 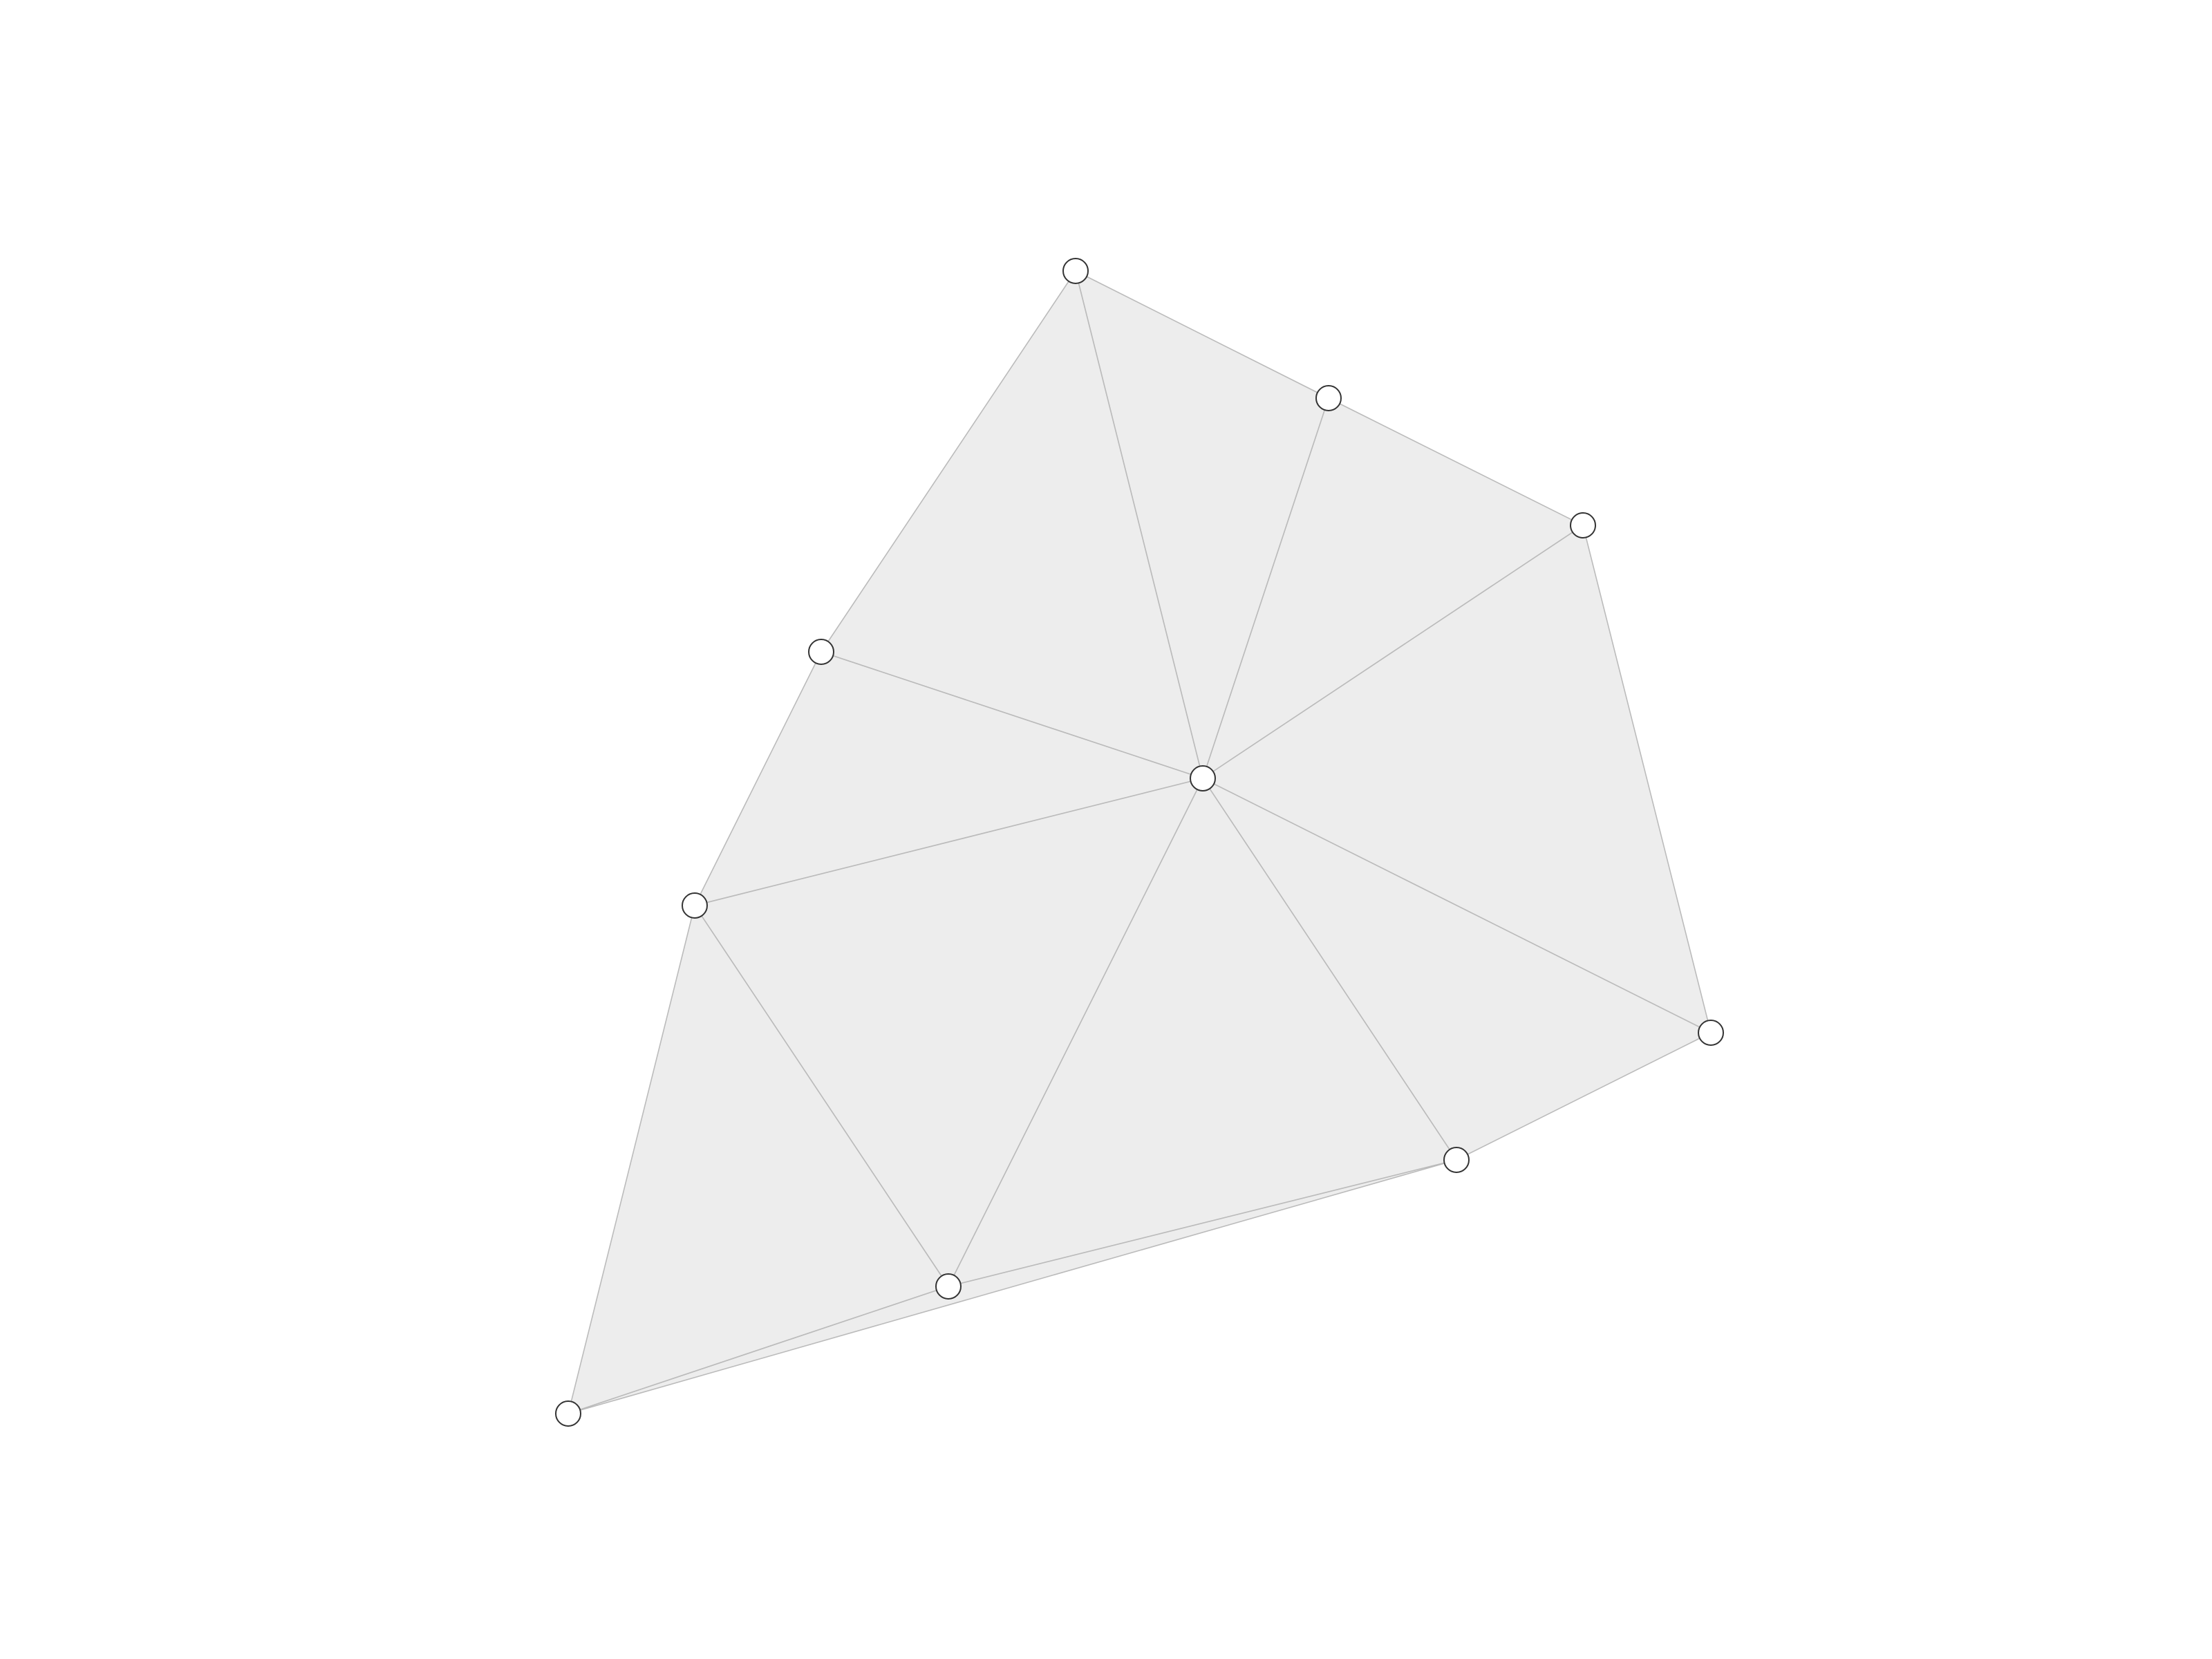 I want to click on mesh-node-n3, so click(x=821, y=652).